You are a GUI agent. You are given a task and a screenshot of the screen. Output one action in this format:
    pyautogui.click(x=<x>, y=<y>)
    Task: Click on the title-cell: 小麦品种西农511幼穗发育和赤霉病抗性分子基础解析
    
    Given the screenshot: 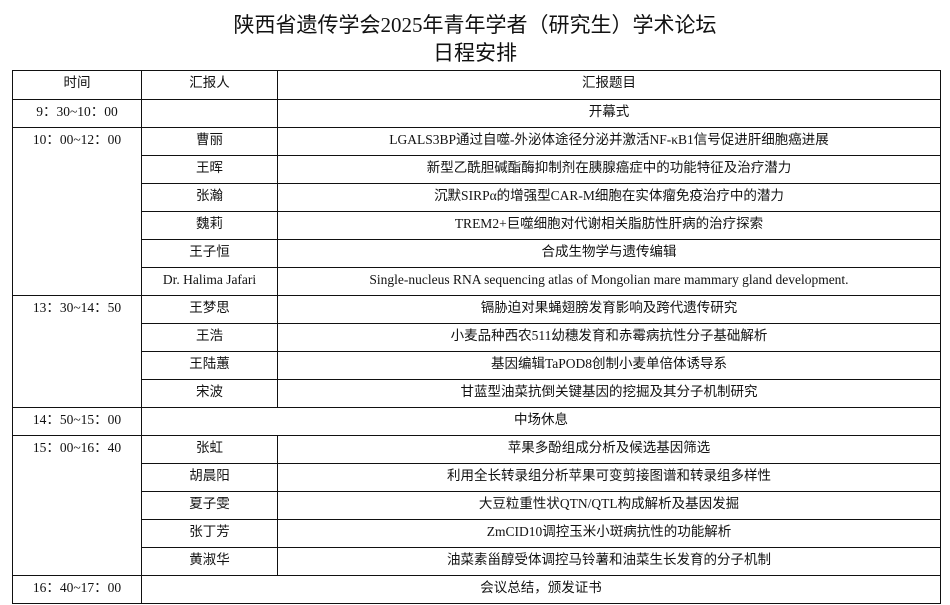 What is the action you would take?
    pyautogui.click(x=609, y=337)
    